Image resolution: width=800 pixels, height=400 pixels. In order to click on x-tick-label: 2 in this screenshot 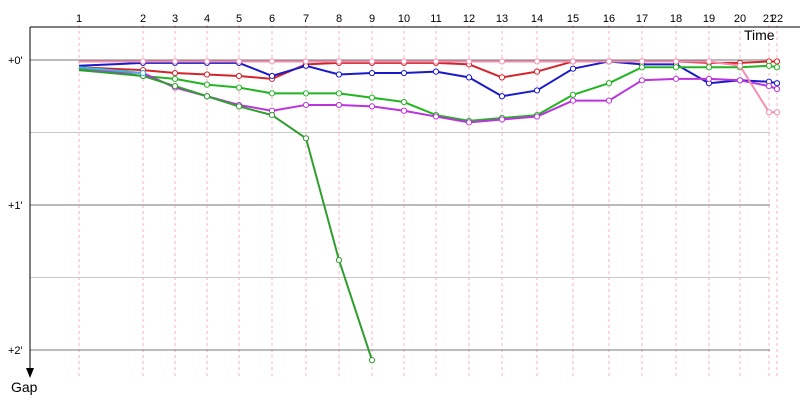, I will do `click(143, 19)`.